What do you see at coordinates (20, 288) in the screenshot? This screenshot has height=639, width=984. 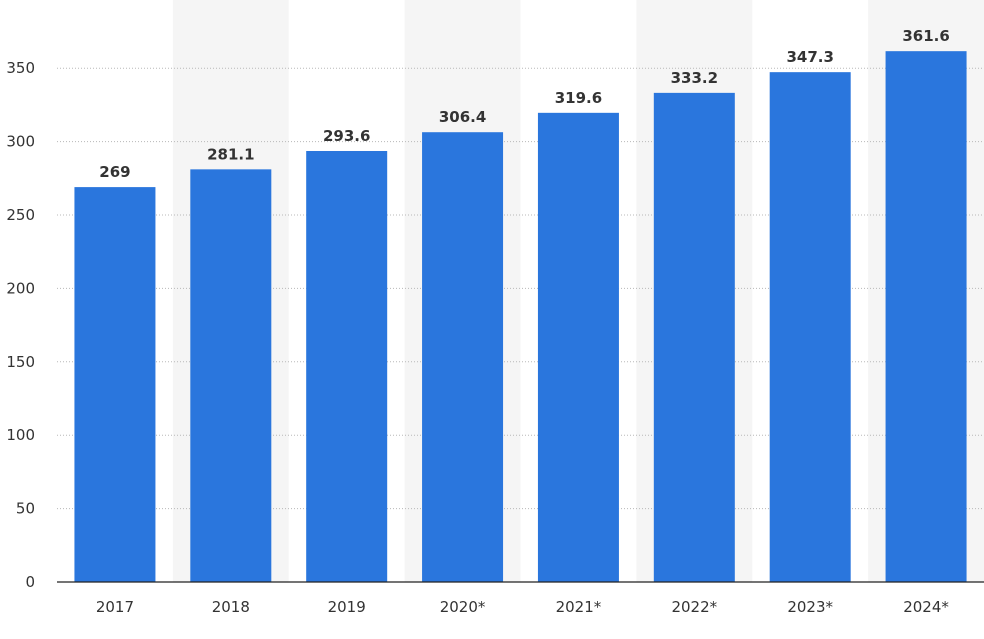 I see `y-tick-label: 200` at bounding box center [20, 288].